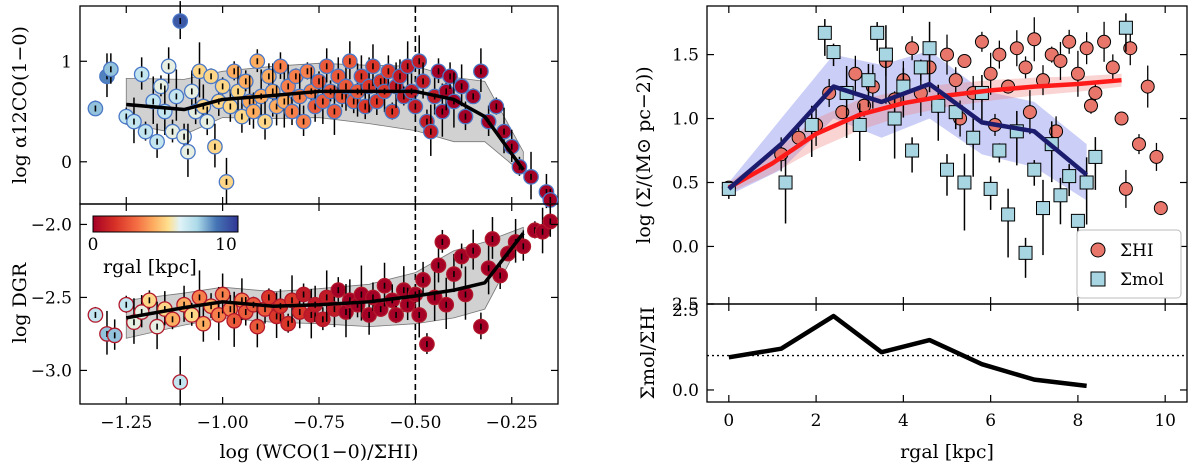 Image resolution: width=1200 pixels, height=468 pixels. What do you see at coordinates (66, 163) in the screenshot?
I see `y-tick-label: 0` at bounding box center [66, 163].